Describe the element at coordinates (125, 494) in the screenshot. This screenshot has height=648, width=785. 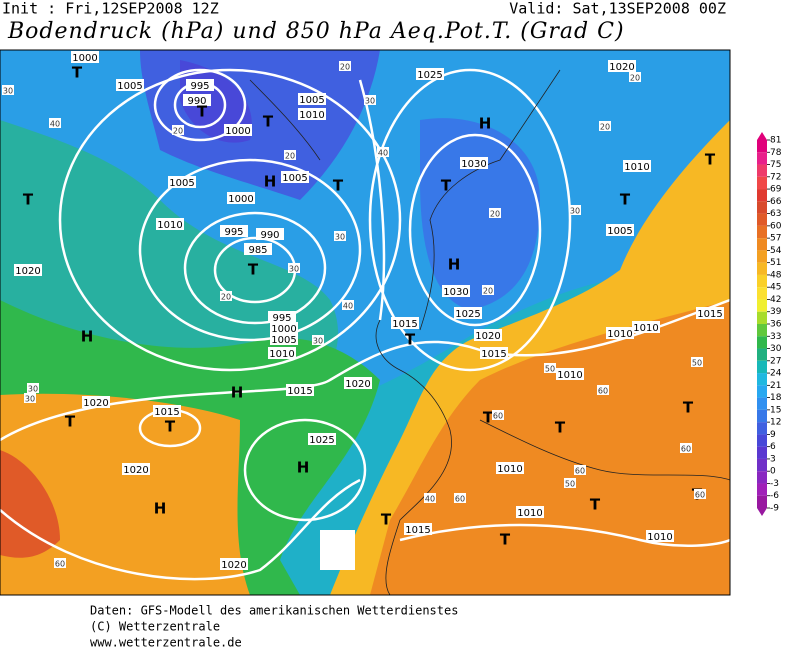
I see `warm-atlantic` at that location.